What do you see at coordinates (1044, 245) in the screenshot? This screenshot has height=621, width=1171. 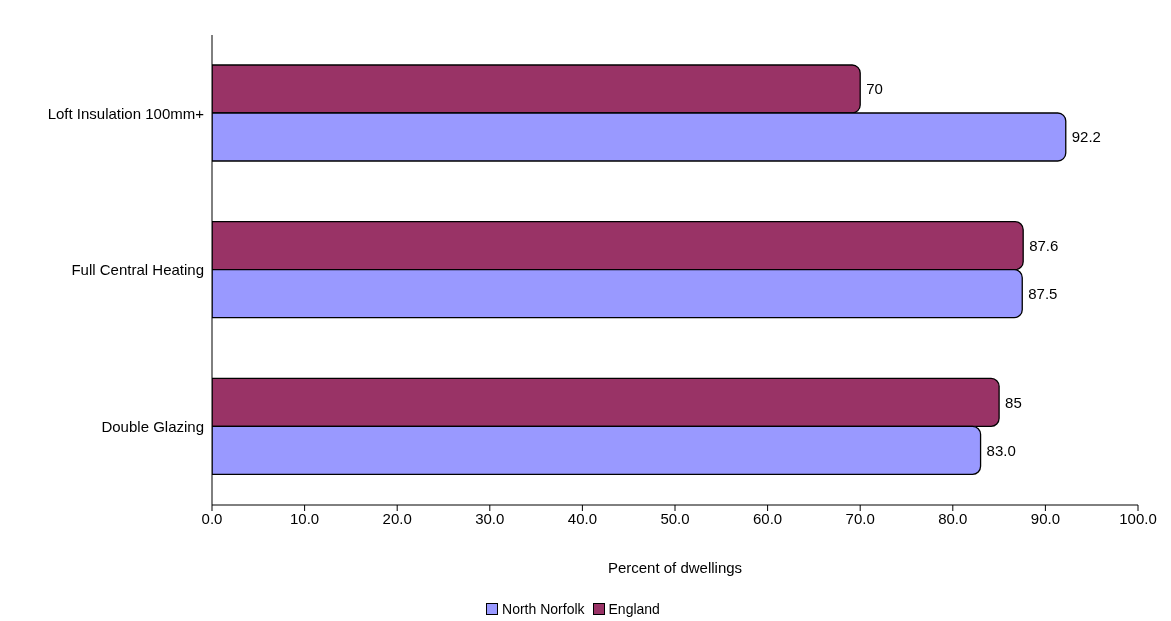 I see `data-label: 87.6` at bounding box center [1044, 245].